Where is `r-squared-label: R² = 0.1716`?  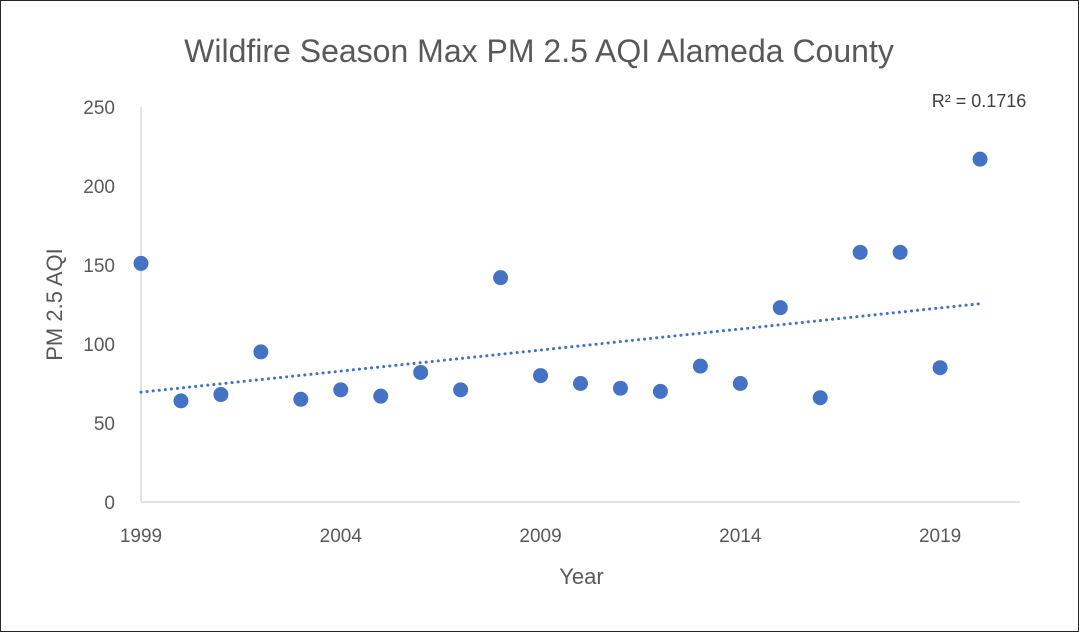 r-squared-label: R² = 0.1716 is located at coordinates (979, 101).